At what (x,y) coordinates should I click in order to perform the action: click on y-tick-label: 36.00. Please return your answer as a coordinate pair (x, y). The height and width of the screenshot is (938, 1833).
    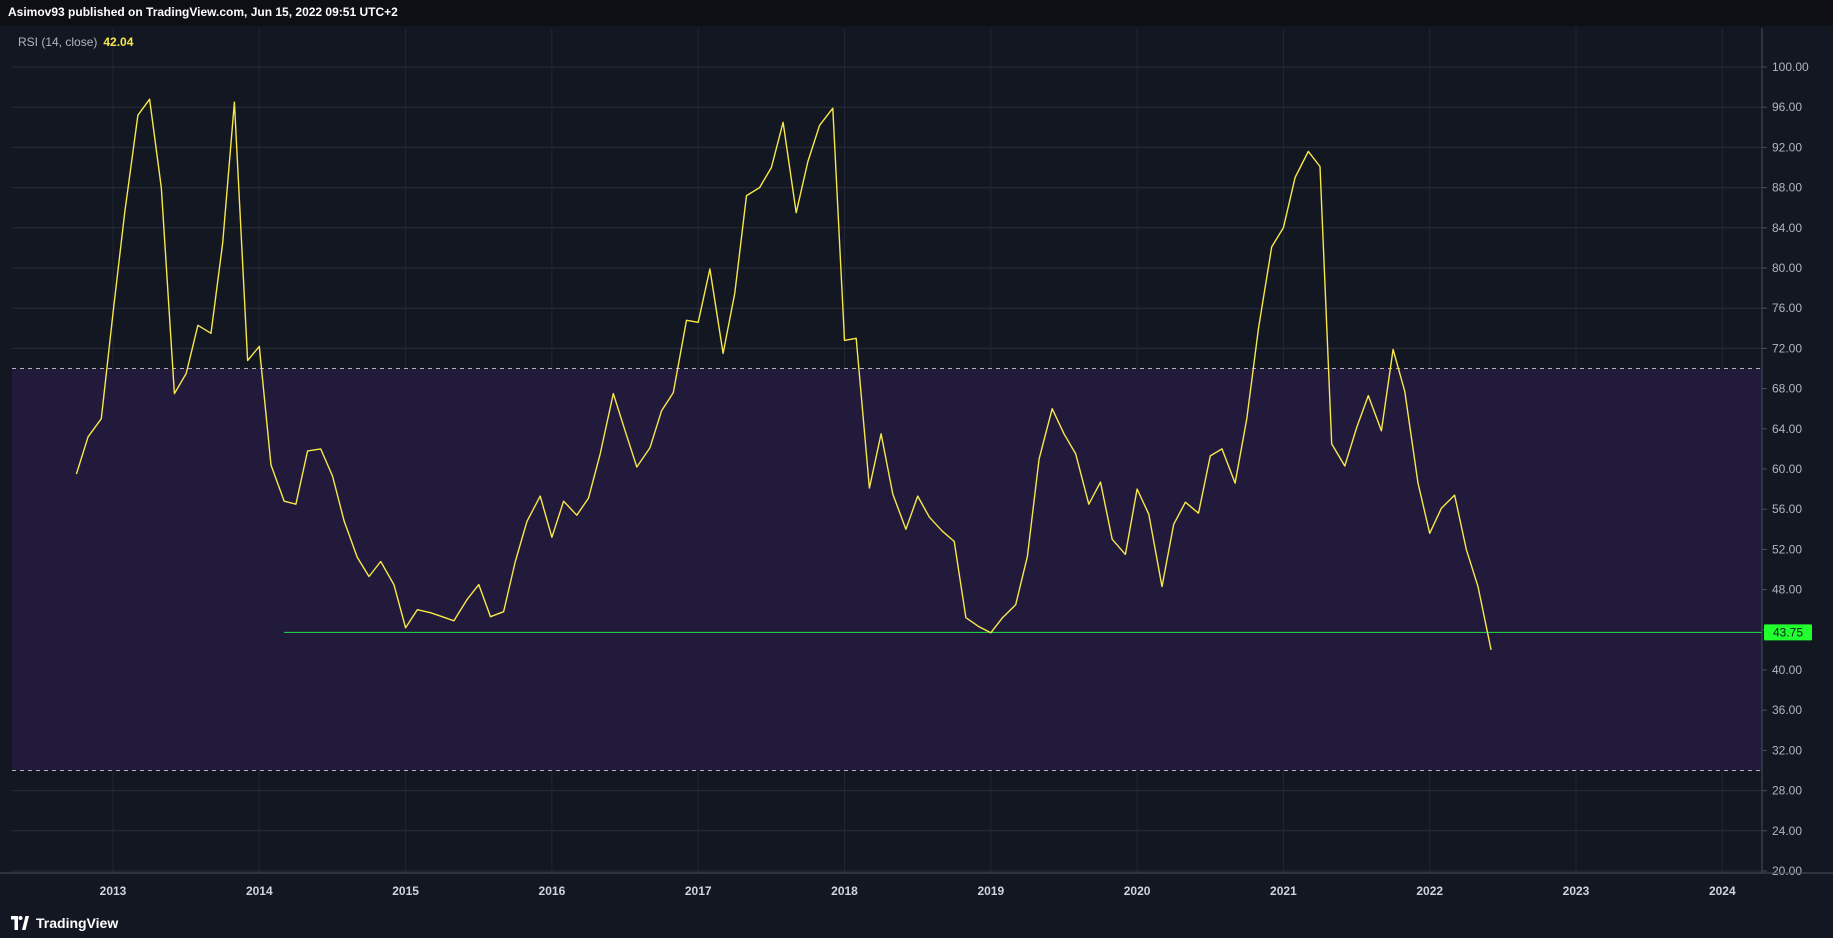
    Looking at the image, I should click on (1787, 710).